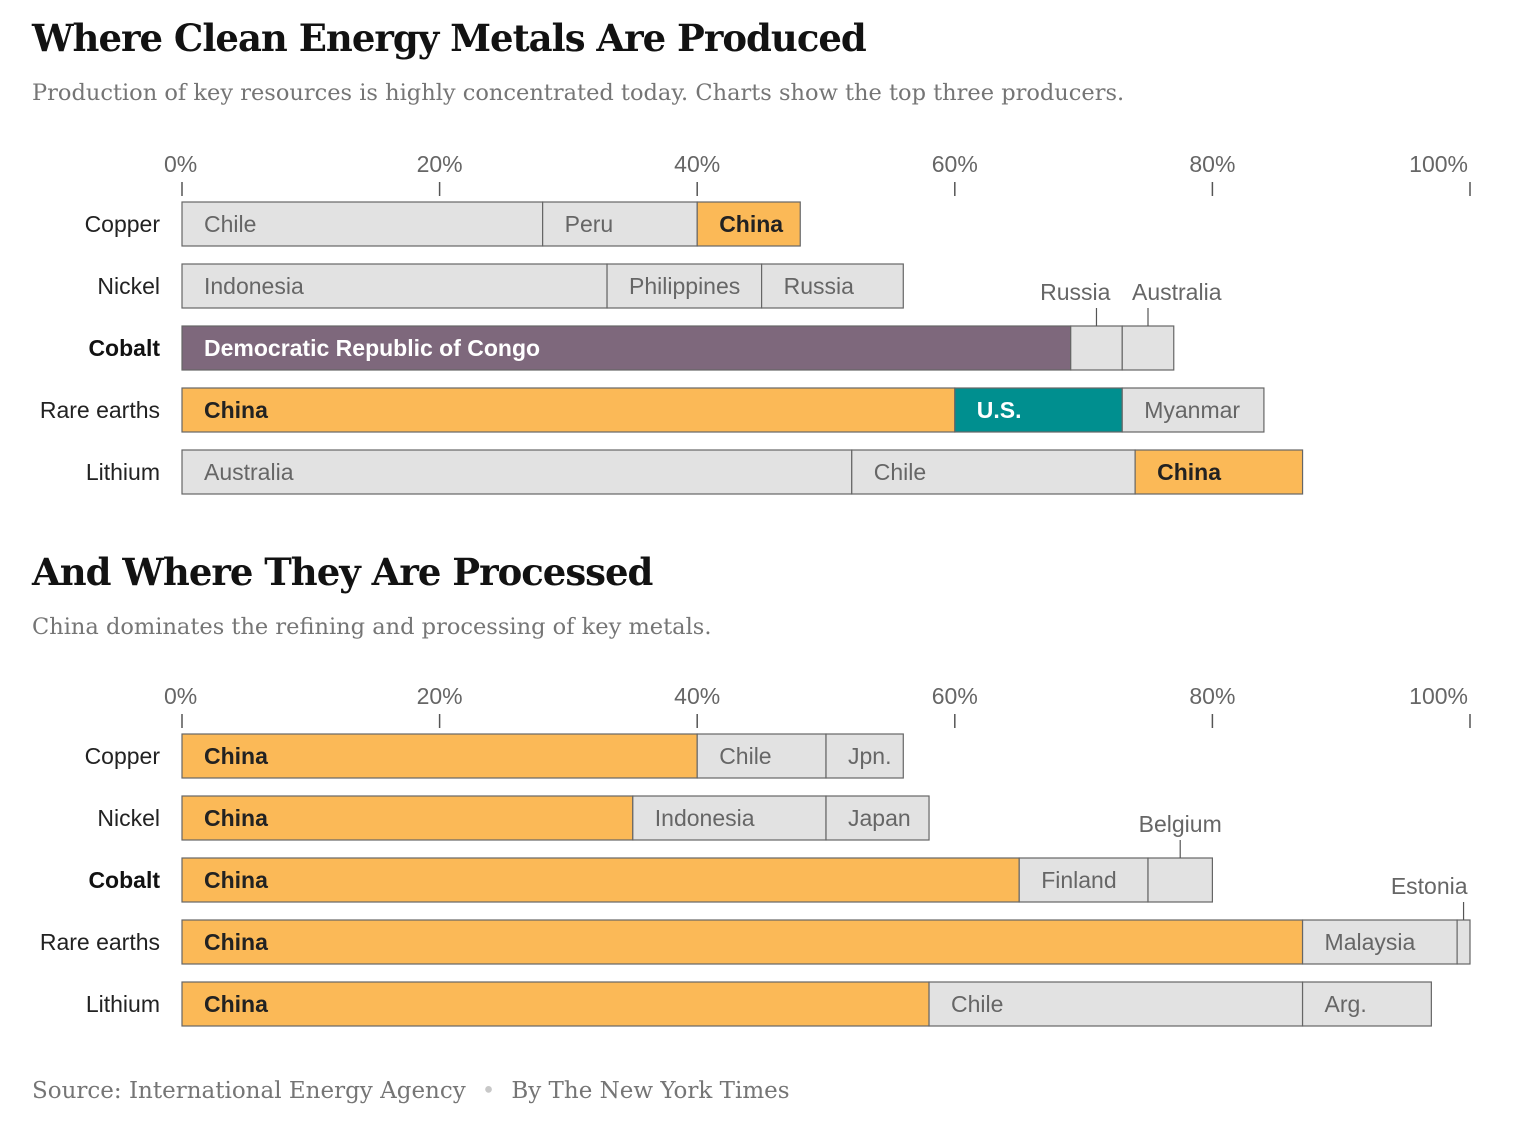 Image resolution: width=1517 pixels, height=1136 pixels. What do you see at coordinates (1075, 292) in the screenshot?
I see `callout-label: Russia` at bounding box center [1075, 292].